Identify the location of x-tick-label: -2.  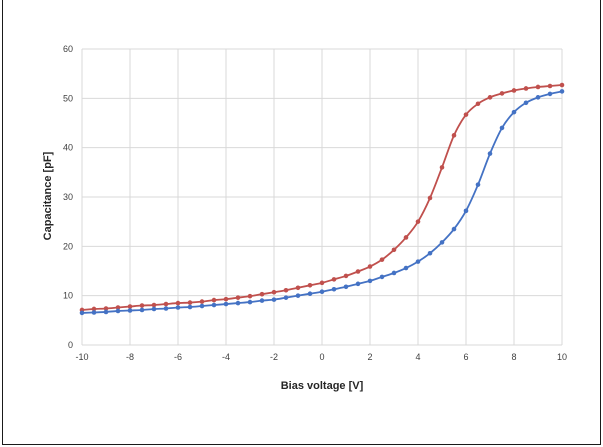
(274, 357).